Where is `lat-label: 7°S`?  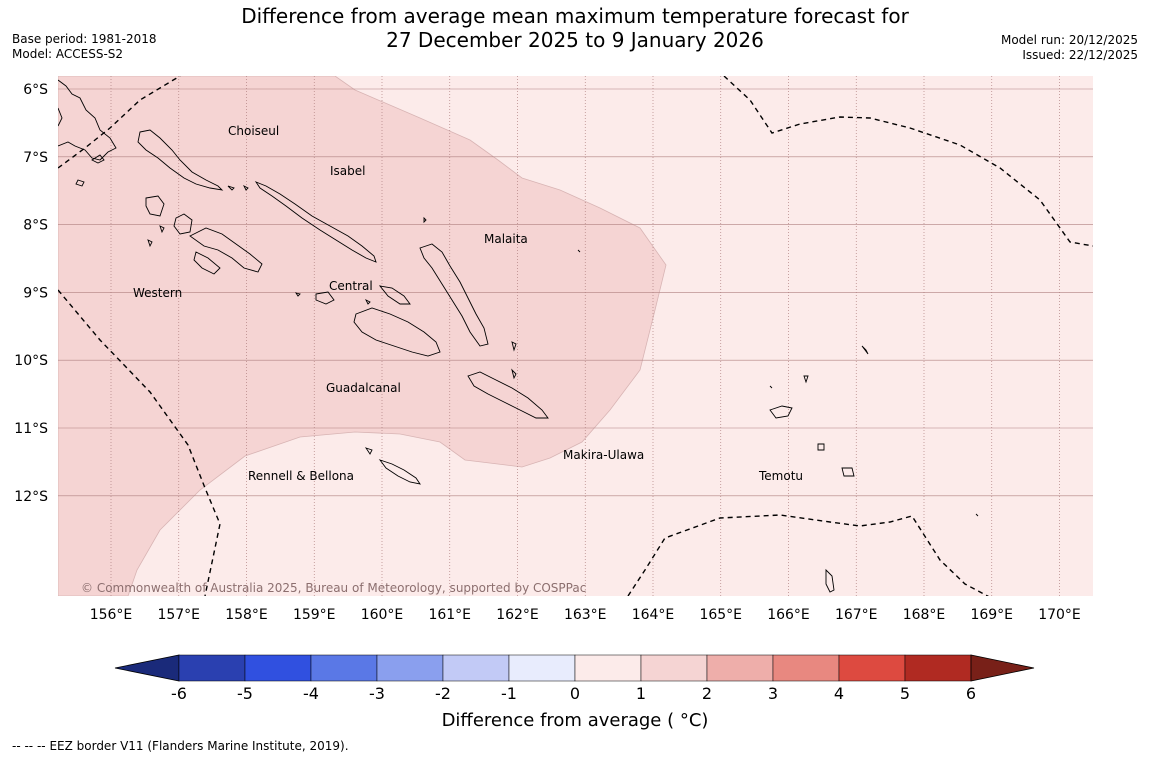 lat-label: 7°S is located at coordinates (35, 158).